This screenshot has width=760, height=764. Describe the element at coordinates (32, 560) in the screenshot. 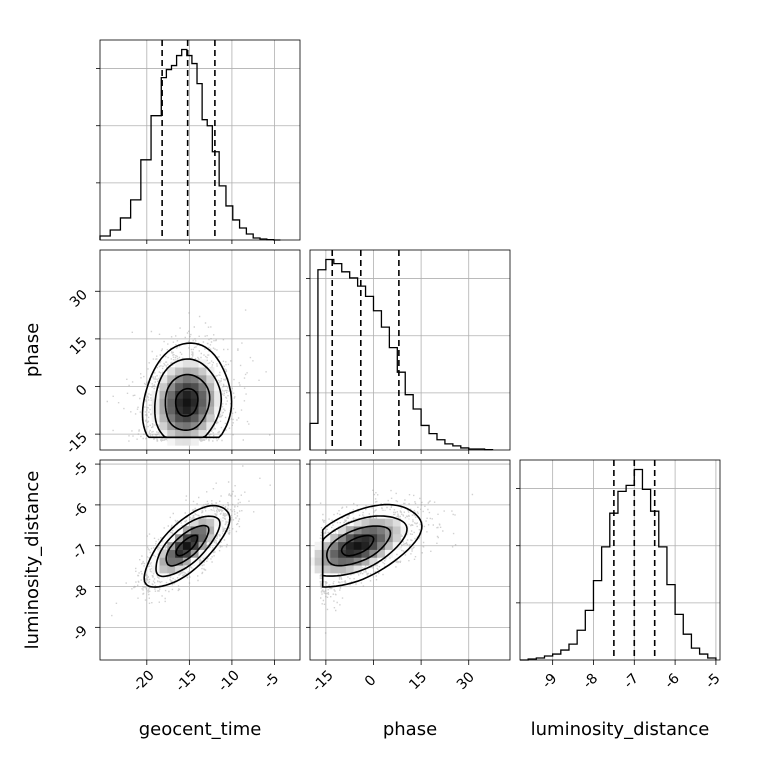

I see `ylabel-luminosity_distance: luminosity_distance` at that location.